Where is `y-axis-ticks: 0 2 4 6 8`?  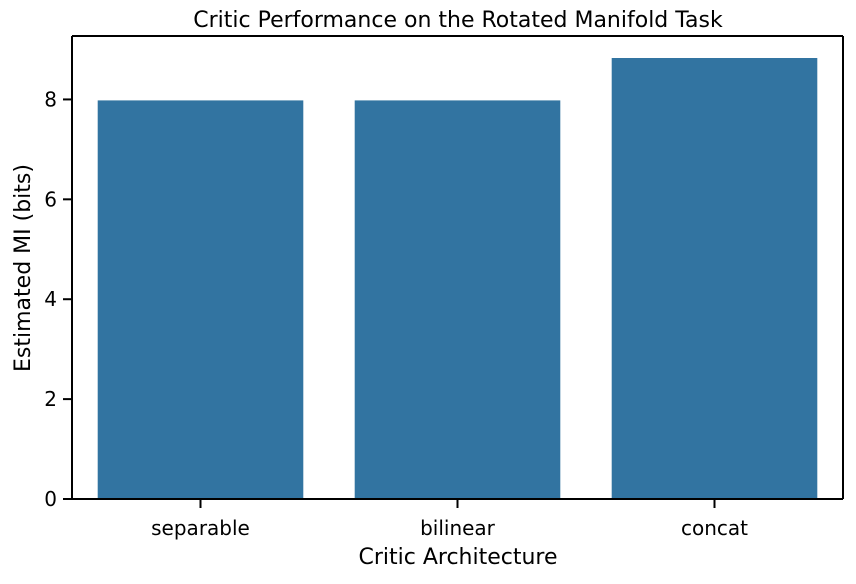
y-axis-ticks: 0 2 4 6 8 is located at coordinates (58, 299).